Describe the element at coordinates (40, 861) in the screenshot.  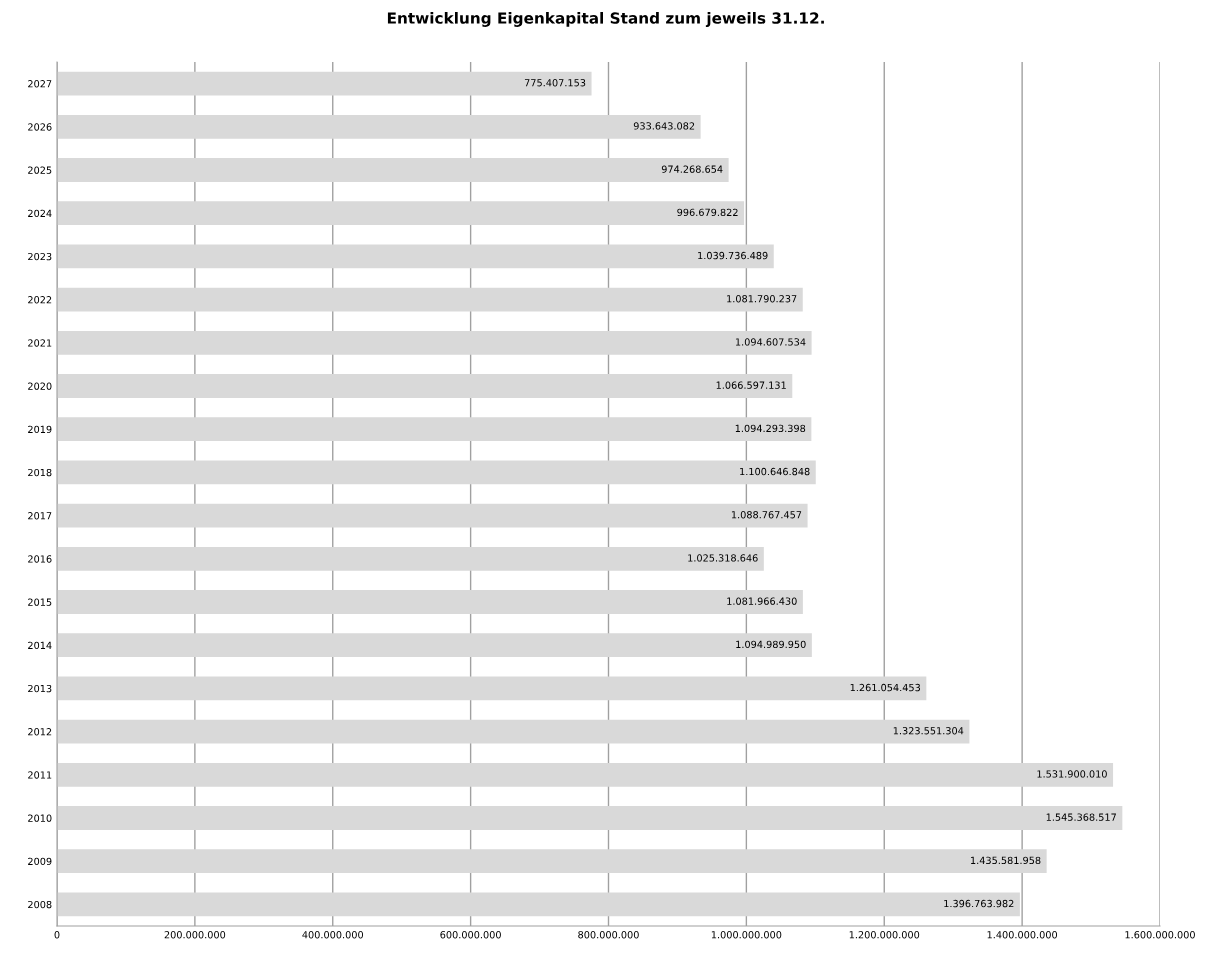
I see `y-tick-label: 2009` at that location.